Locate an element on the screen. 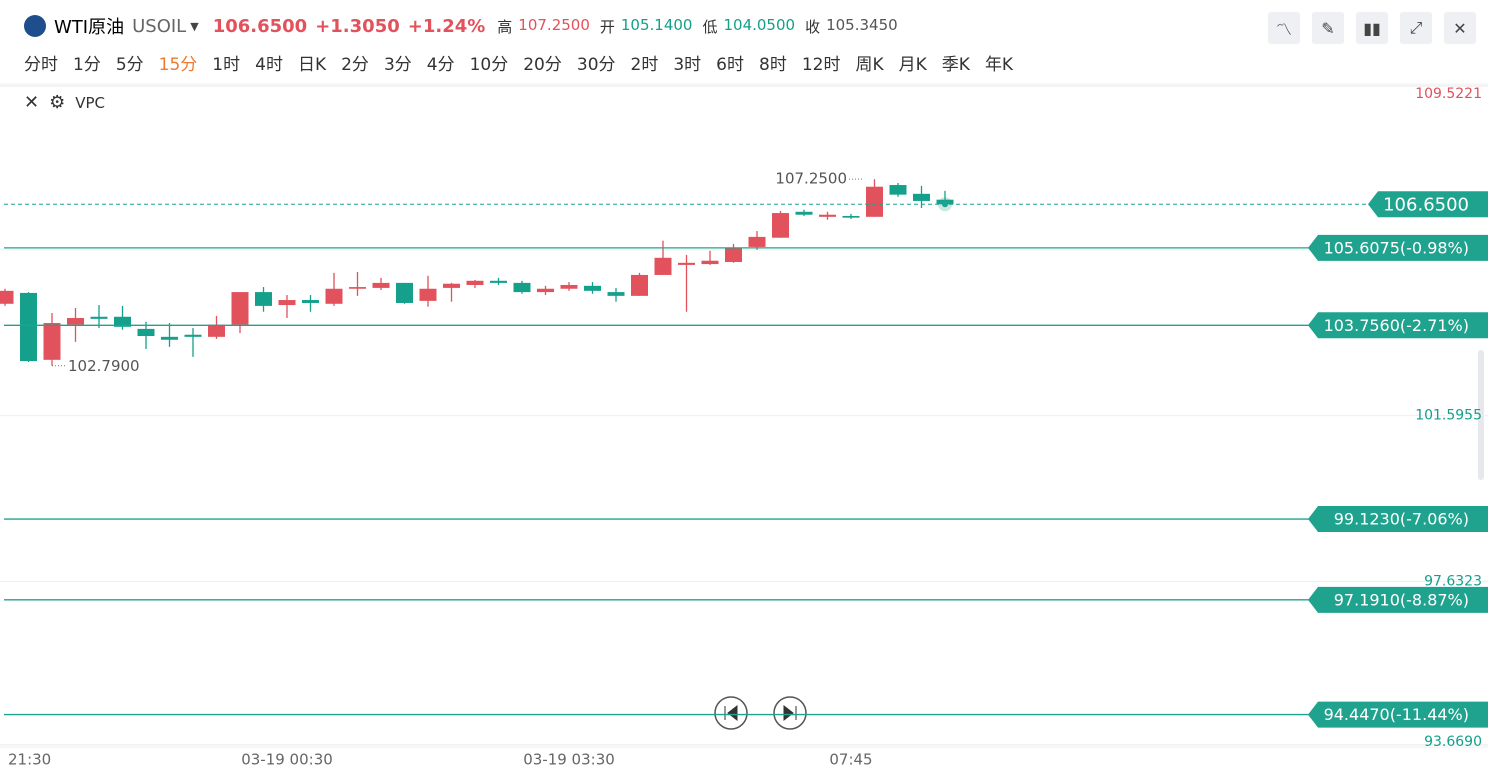 Image resolution: width=1488 pixels, height=776 pixels. extreme-label: 102.7900 is located at coordinates (104, 366).